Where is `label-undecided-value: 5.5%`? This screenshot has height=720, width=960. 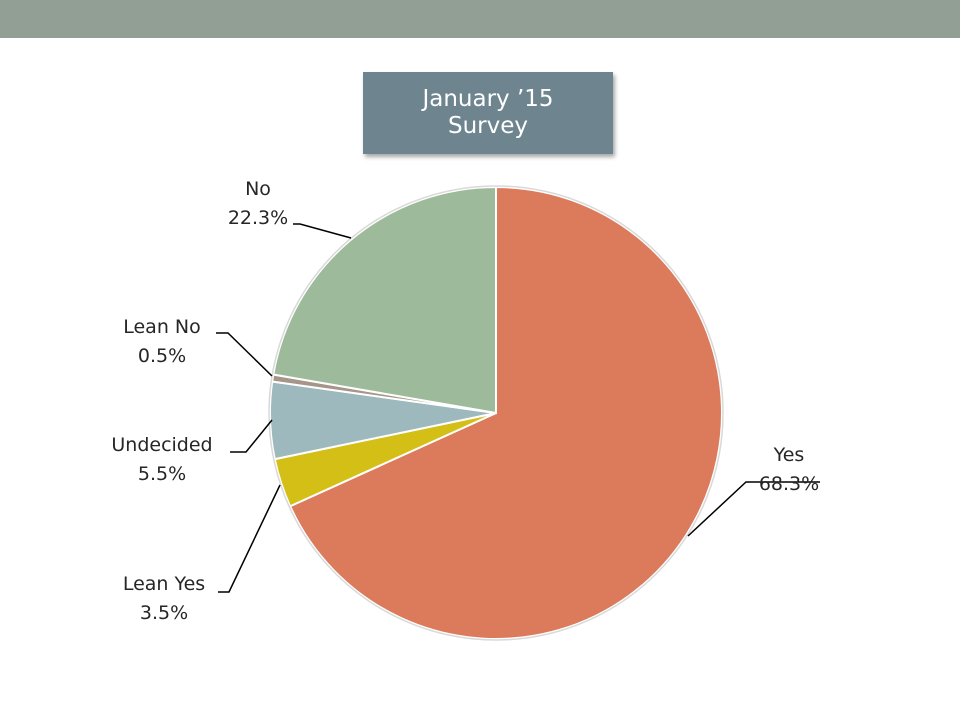 label-undecided-value: 5.5% is located at coordinates (162, 474).